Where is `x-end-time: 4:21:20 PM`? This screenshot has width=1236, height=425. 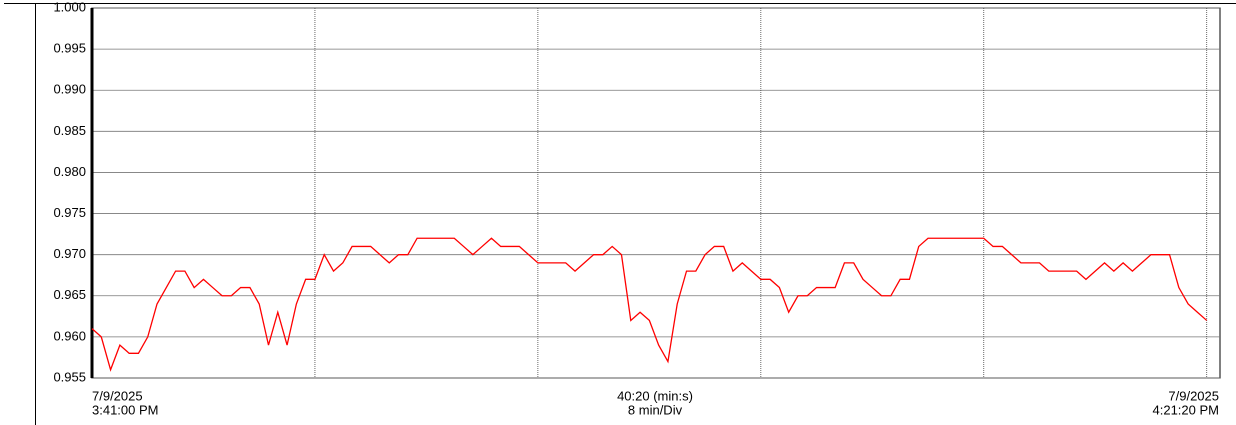
x-end-time: 4:21:20 PM is located at coordinates (1186, 409).